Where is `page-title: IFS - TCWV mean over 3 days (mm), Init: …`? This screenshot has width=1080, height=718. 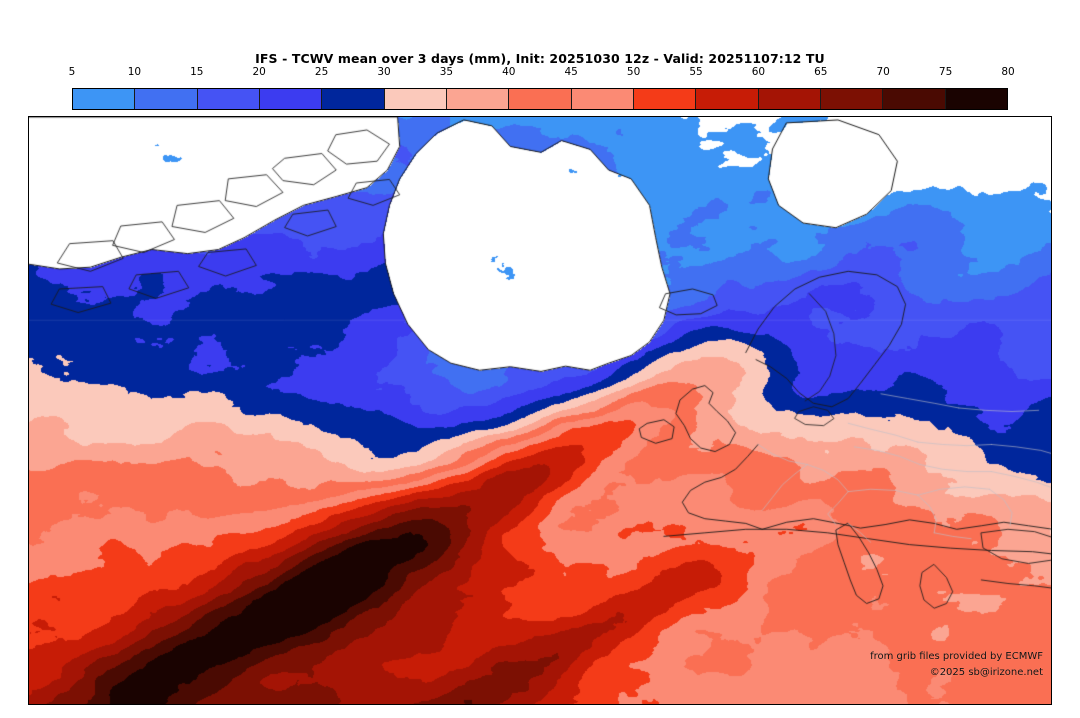
page-title: IFS - TCWV mean over 3 days (mm), Init: … is located at coordinates (540, 58).